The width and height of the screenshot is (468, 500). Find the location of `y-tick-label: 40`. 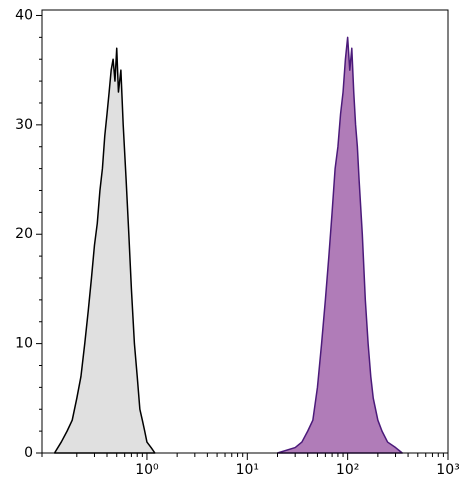

y-tick-label: 40 is located at coordinates (24, 15).